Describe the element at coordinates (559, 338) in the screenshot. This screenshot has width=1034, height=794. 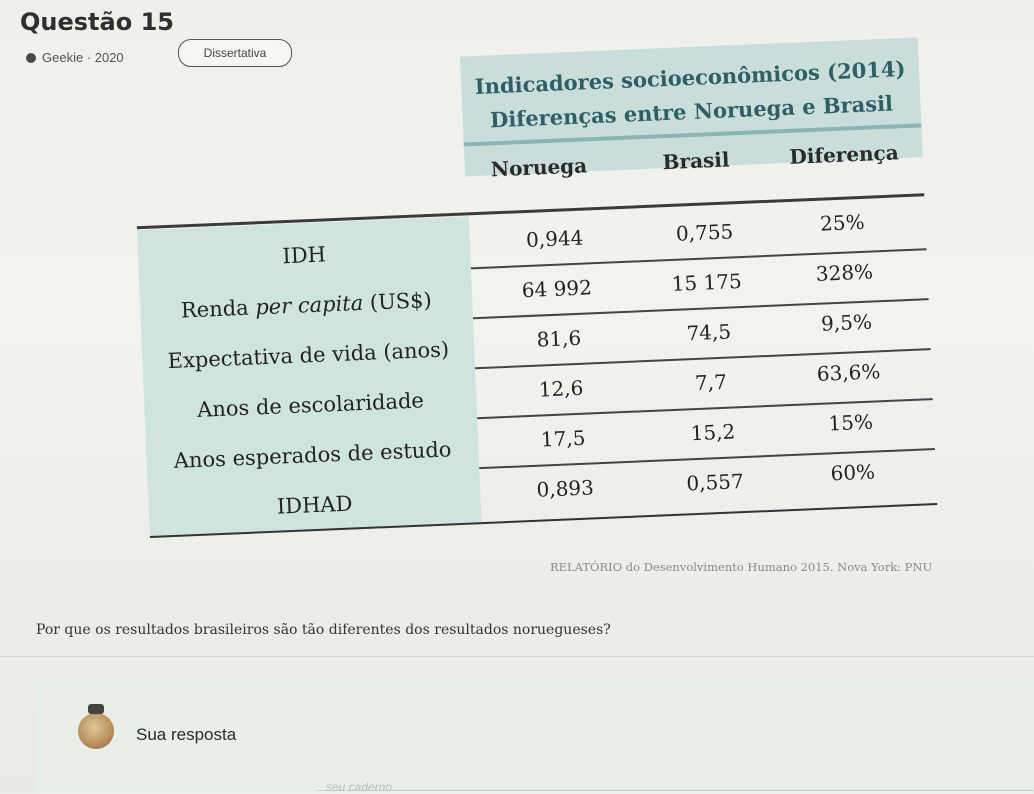
I see `cell-expectativa-norway: 81,6` at that location.